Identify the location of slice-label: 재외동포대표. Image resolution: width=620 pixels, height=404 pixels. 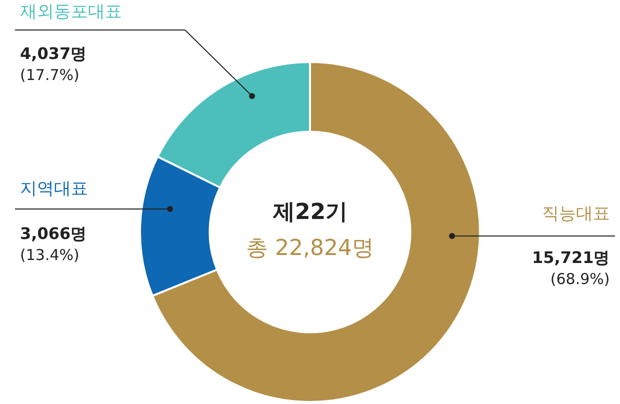
(71, 12).